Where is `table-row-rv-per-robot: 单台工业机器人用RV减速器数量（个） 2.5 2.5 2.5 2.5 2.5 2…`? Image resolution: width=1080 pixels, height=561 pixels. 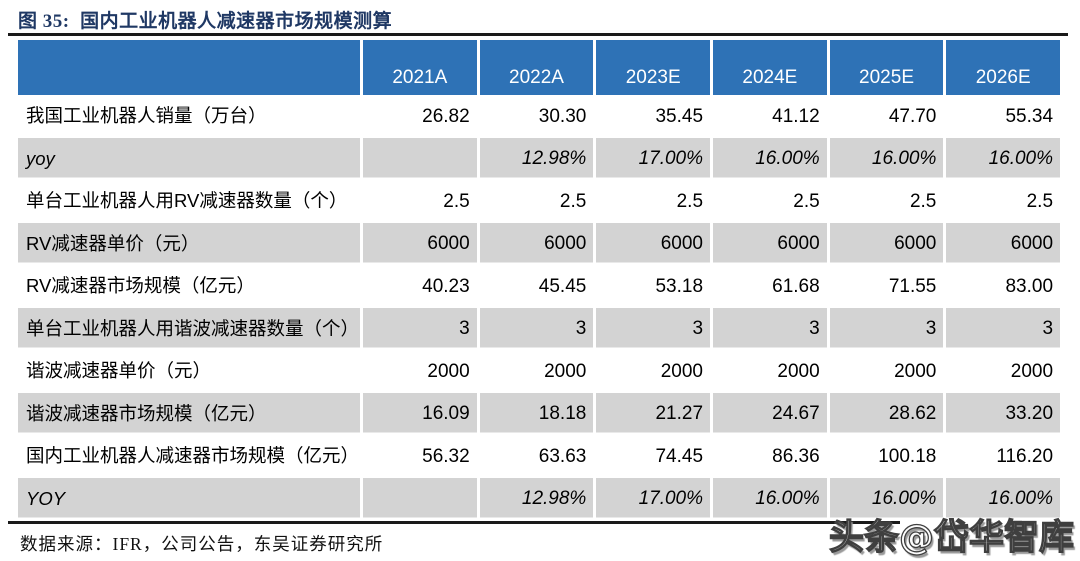
table-row-rv-per-robot: 单台工业机器人用RV减速器数量（个） 2.5 2.5 2.5 2.5 2.5 2… is located at coordinates (539, 201).